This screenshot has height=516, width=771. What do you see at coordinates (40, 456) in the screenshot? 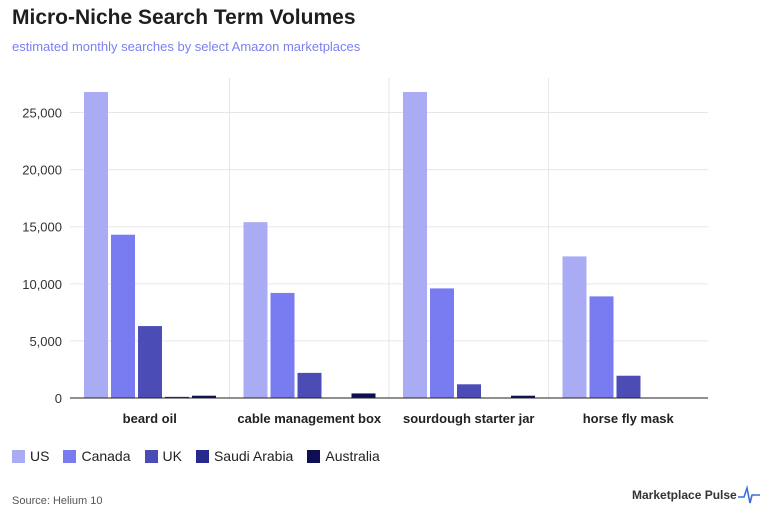
I see `legend-label: US` at bounding box center [40, 456].